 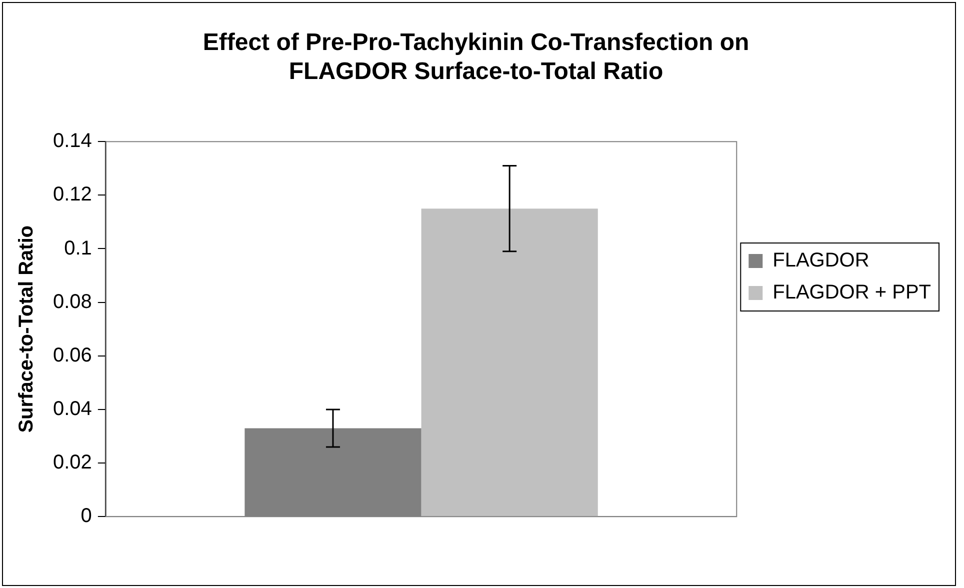 What do you see at coordinates (852, 293) in the screenshot?
I see `legend-label: FLAGDOR + PPT` at bounding box center [852, 293].